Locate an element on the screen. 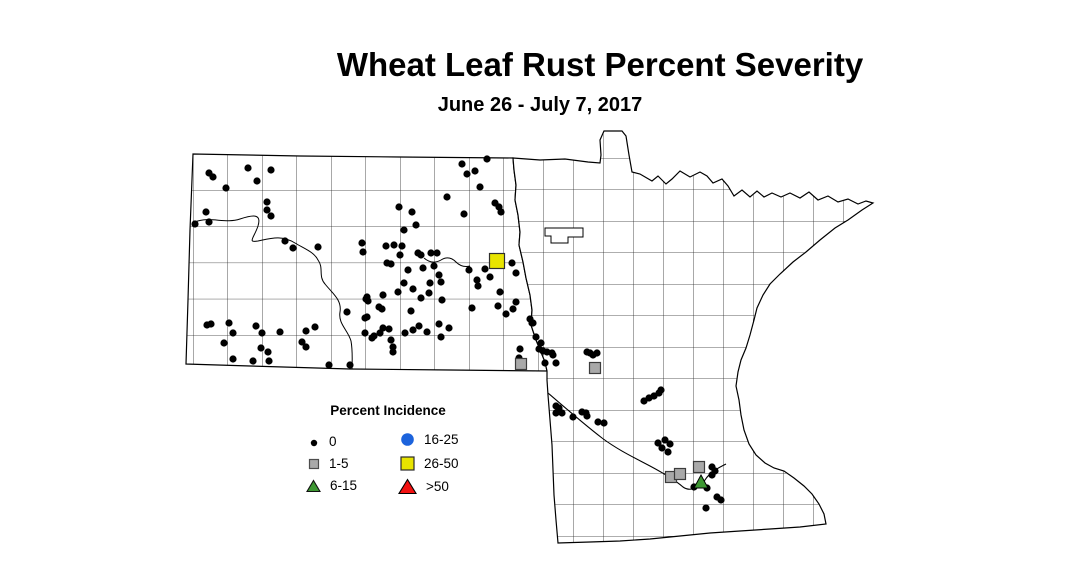  legend-item-16-25: 16-25 is located at coordinates (429, 439).